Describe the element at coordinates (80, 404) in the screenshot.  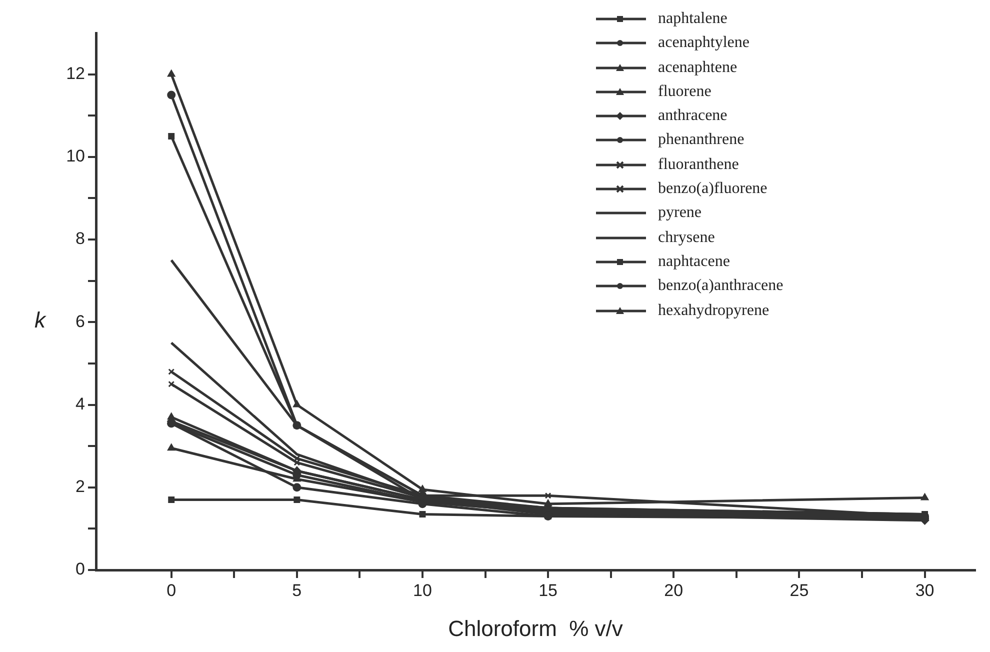
I see `y-tick-label: 4` at that location.